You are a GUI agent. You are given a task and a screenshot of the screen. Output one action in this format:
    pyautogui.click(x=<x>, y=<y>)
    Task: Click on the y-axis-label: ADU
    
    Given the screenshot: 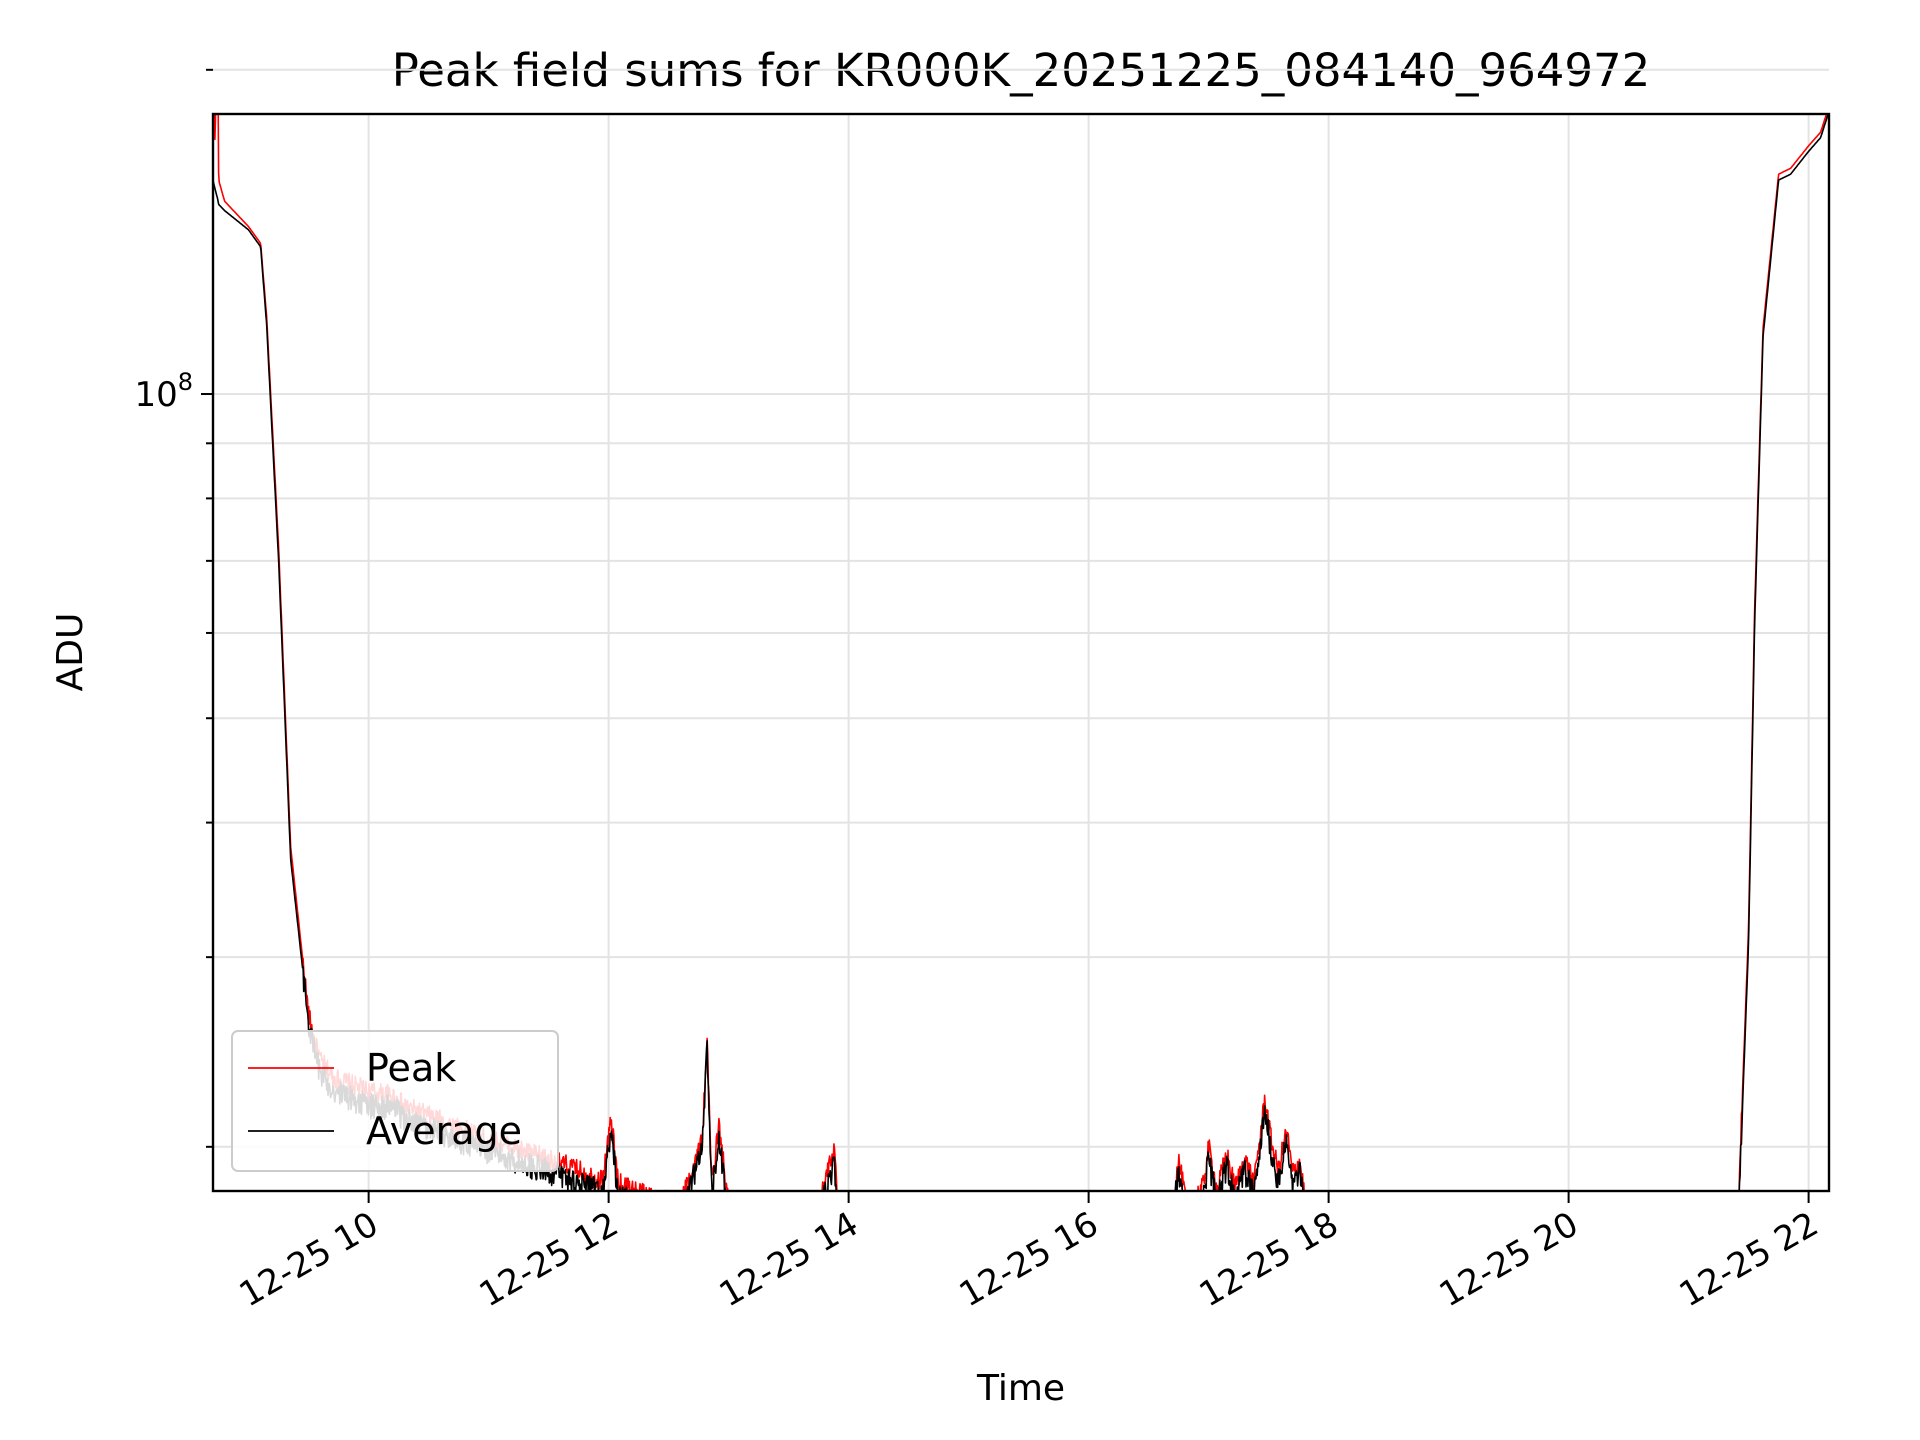 What is the action you would take?
    pyautogui.click(x=70, y=652)
    